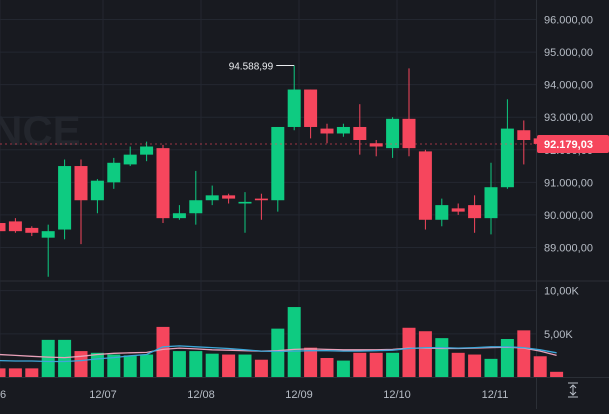 Image resolution: width=609 pixels, height=414 pixels. What do you see at coordinates (568, 216) in the screenshot?
I see `price-tick-label: 90.000,00` at bounding box center [568, 216].